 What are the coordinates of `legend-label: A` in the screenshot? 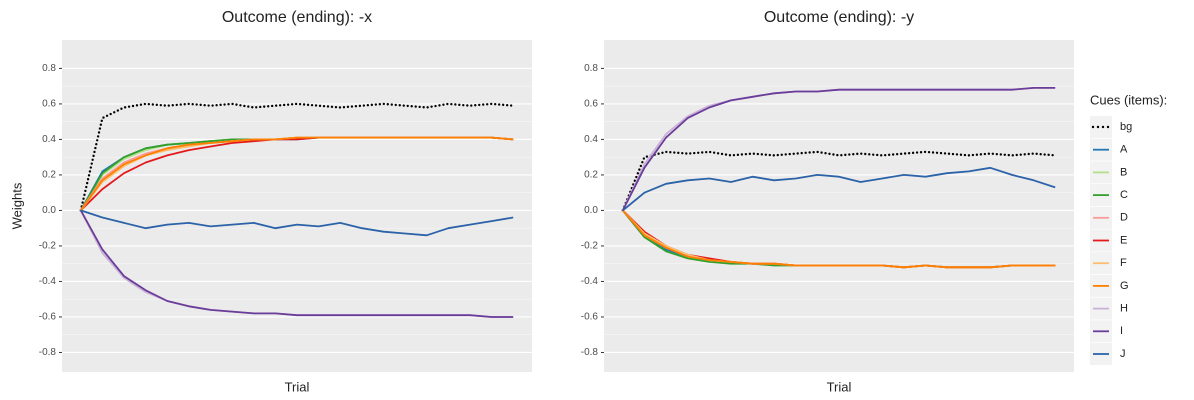 It's located at (1124, 150).